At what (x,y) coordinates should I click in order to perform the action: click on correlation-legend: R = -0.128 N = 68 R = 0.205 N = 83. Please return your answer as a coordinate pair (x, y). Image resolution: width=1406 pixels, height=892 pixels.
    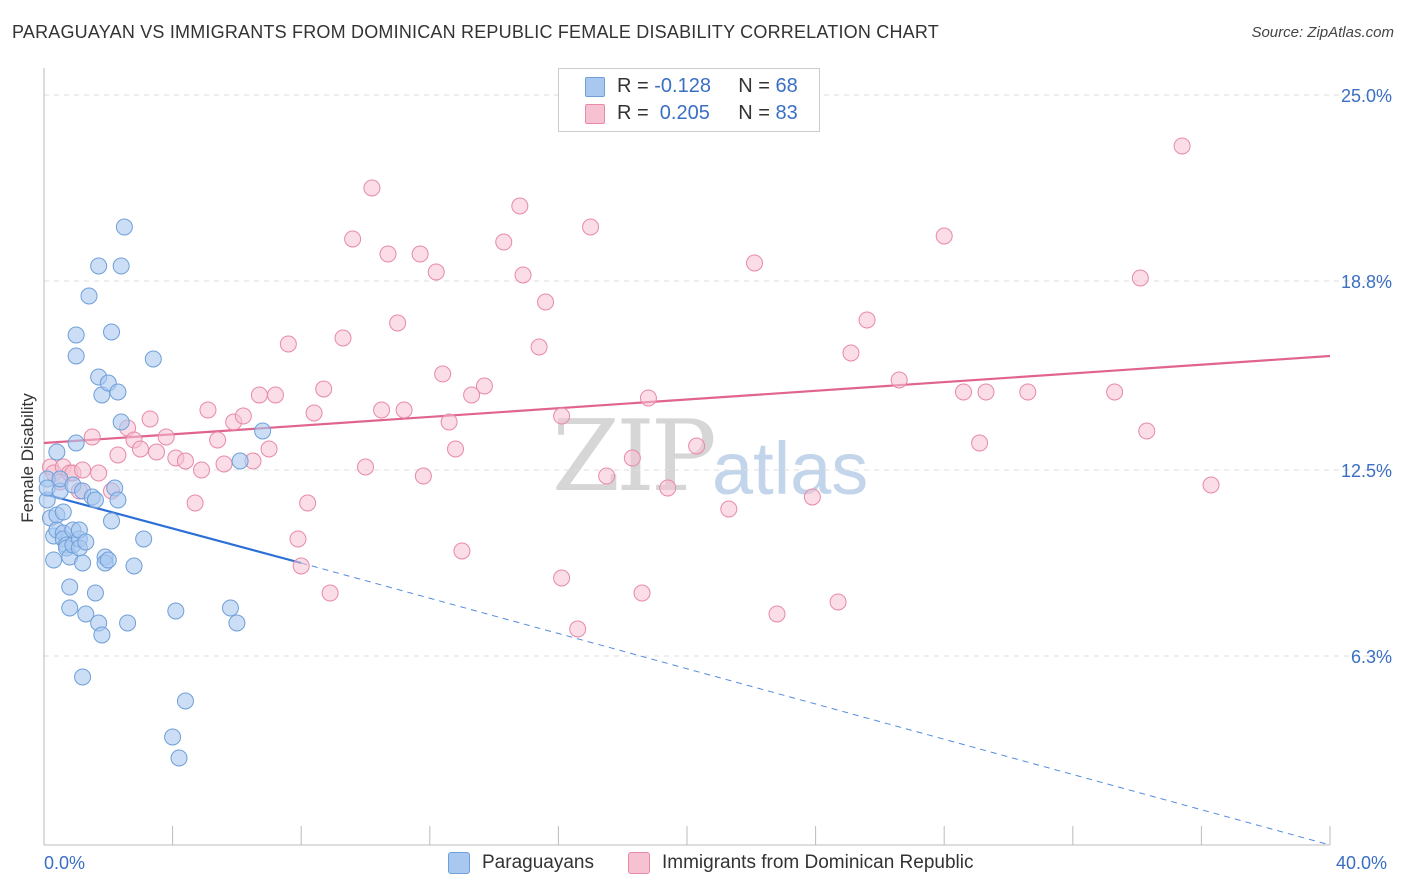
    Looking at the image, I should click on (689, 100).